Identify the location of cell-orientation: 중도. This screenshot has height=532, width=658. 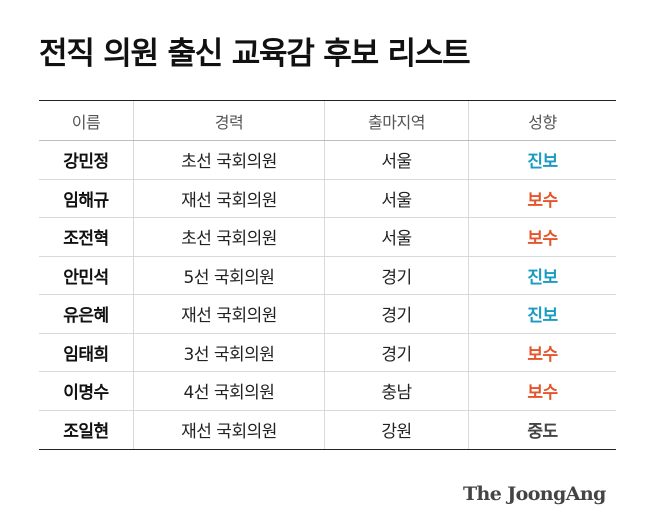
(542, 432).